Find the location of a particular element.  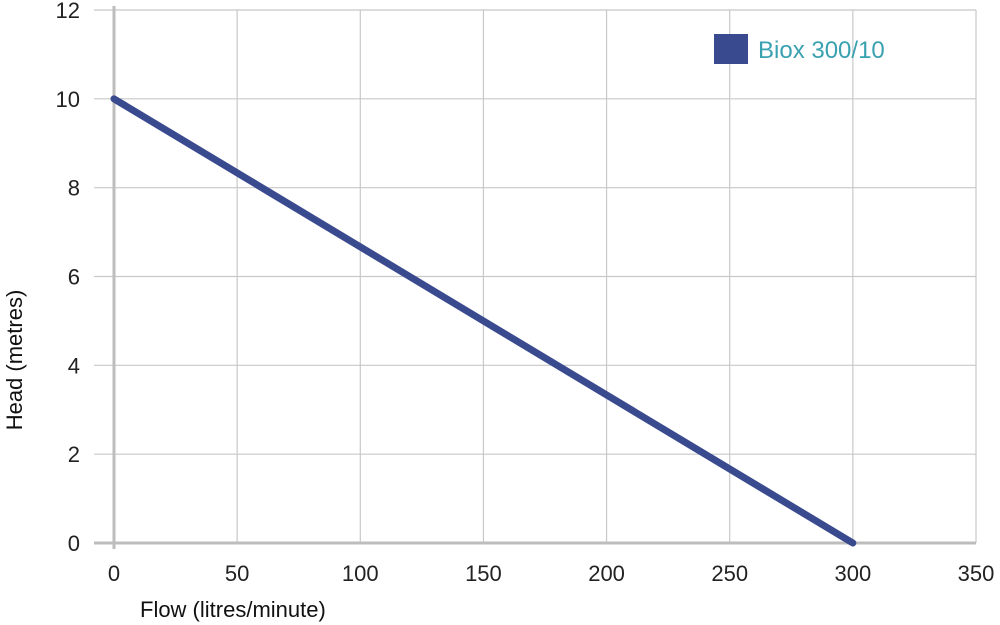

y-tick-label: 12 is located at coordinates (68, 11).